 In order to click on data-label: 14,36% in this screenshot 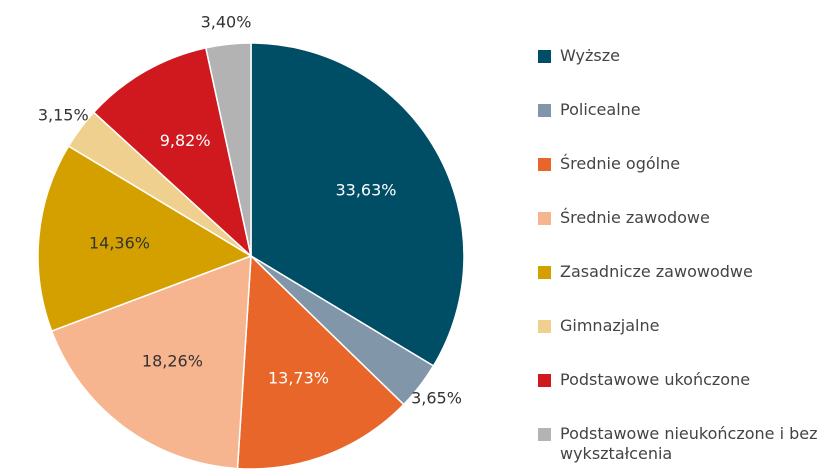, I will do `click(119, 242)`.